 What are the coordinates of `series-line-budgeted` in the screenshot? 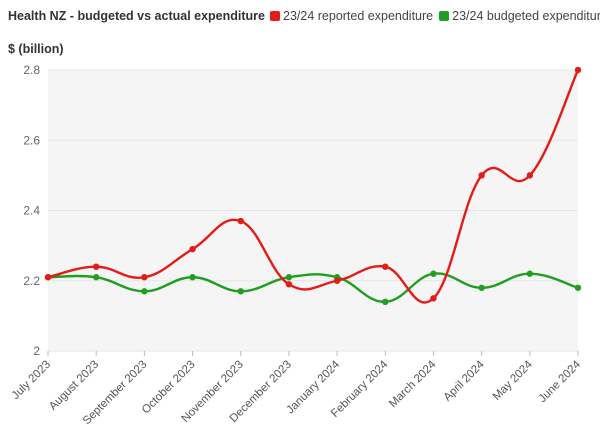 It's located at (313, 288).